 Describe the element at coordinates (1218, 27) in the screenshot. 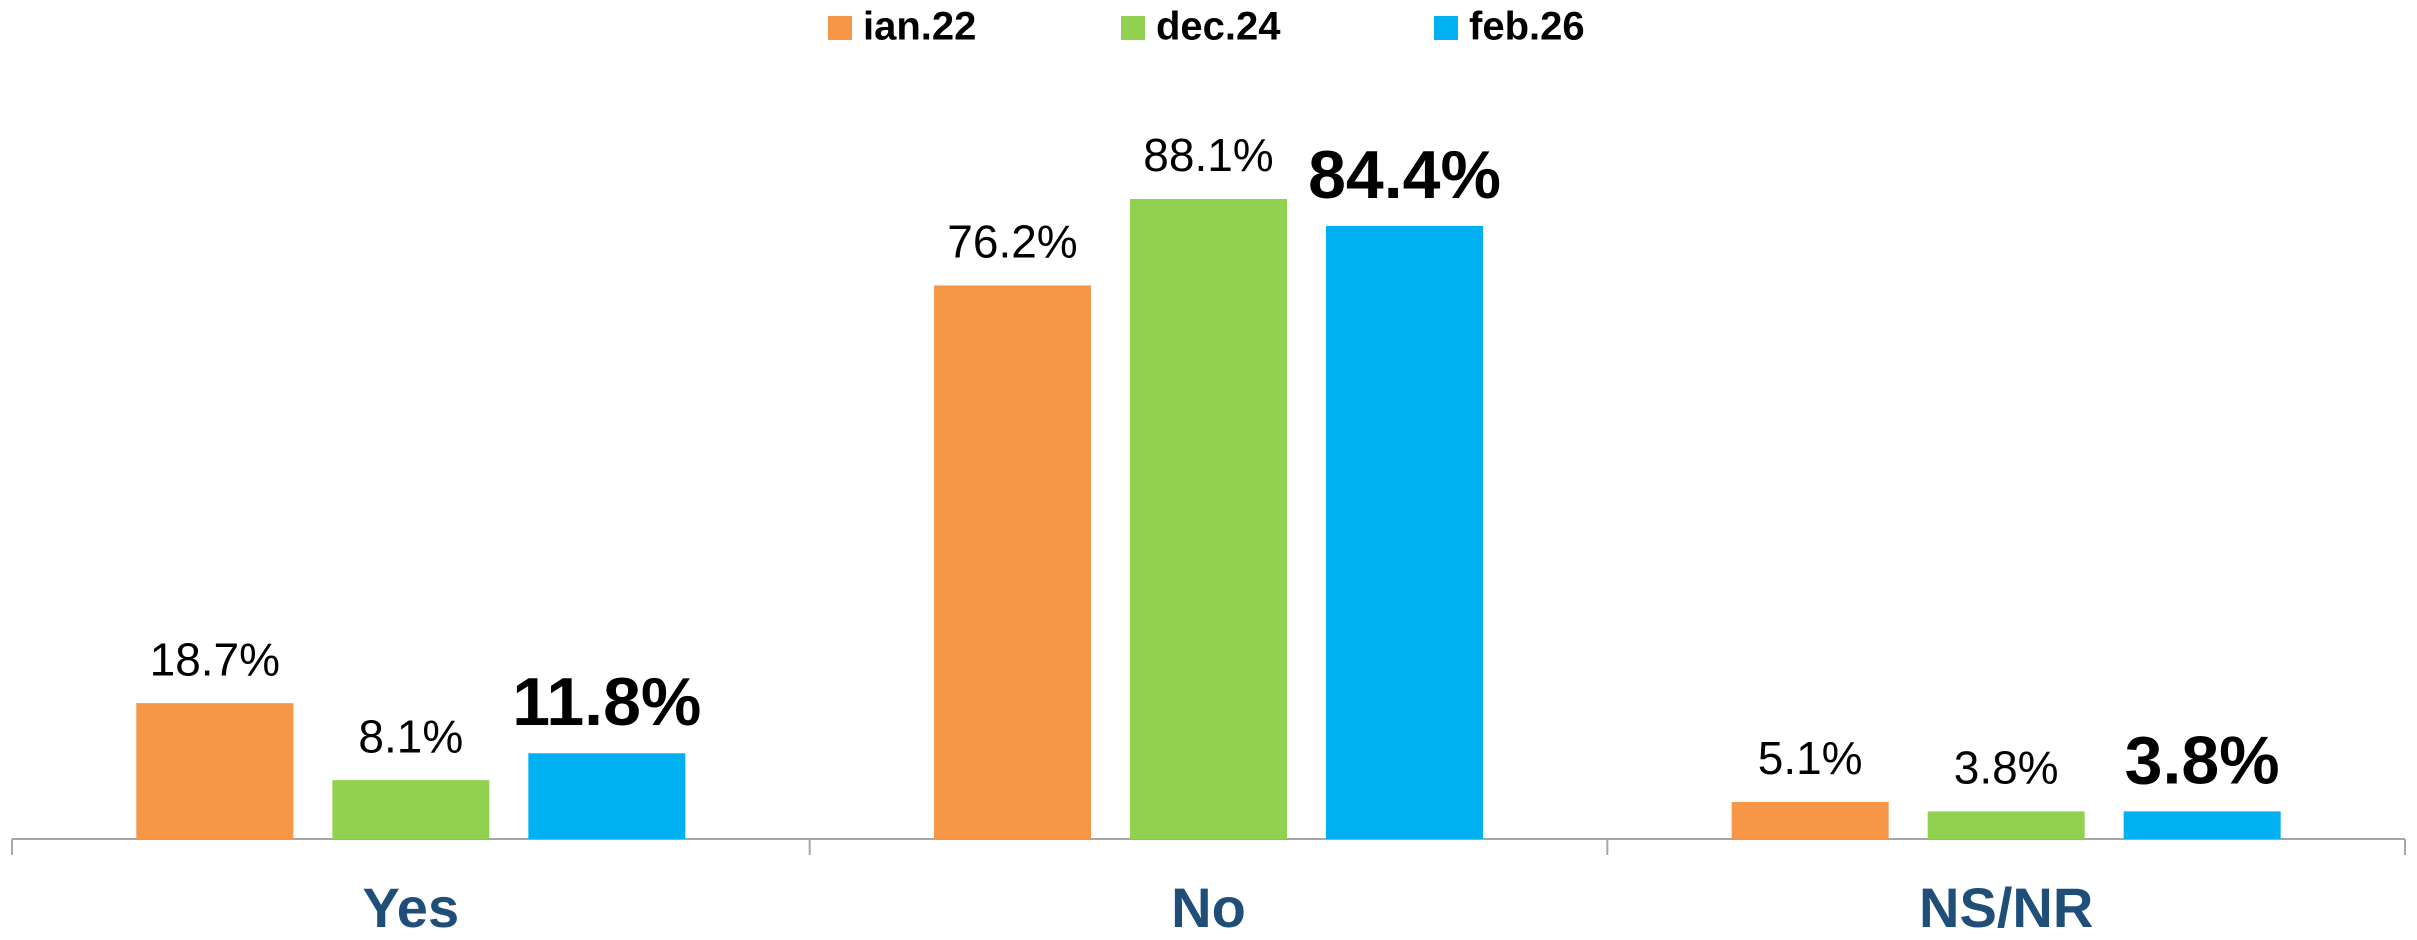

I see `legend-label: dec.24` at that location.